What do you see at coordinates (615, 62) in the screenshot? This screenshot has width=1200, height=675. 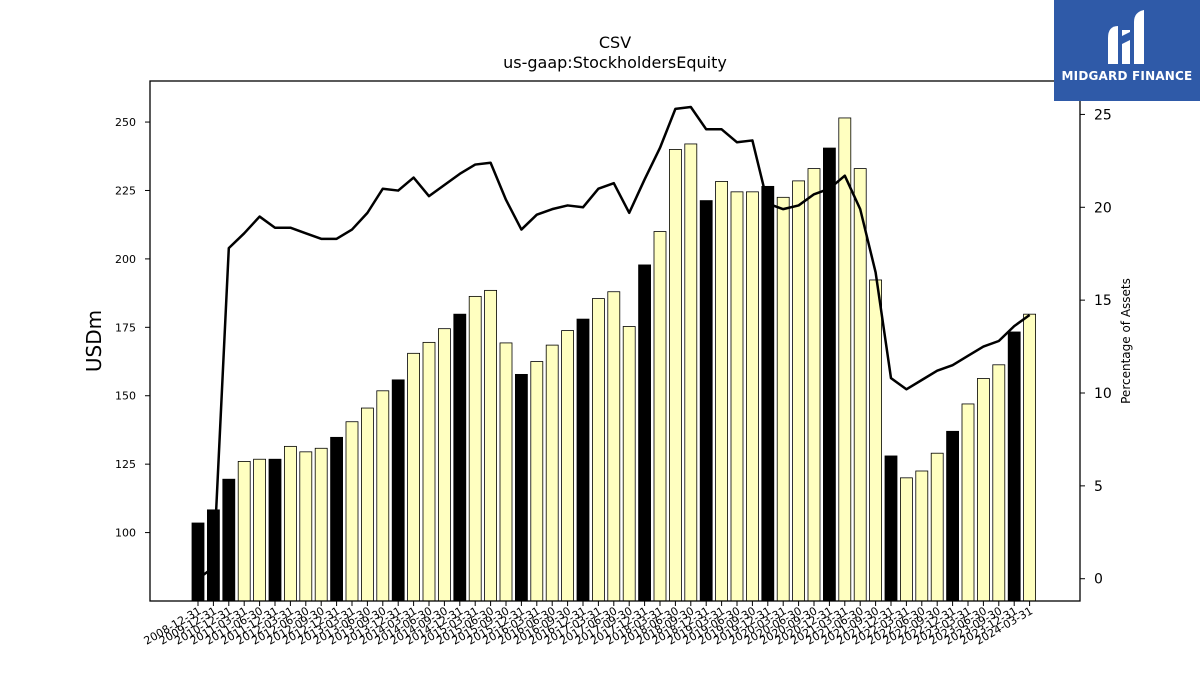 I see `chart-subtitle: us-gaap:StockholdersEquity` at bounding box center [615, 62].